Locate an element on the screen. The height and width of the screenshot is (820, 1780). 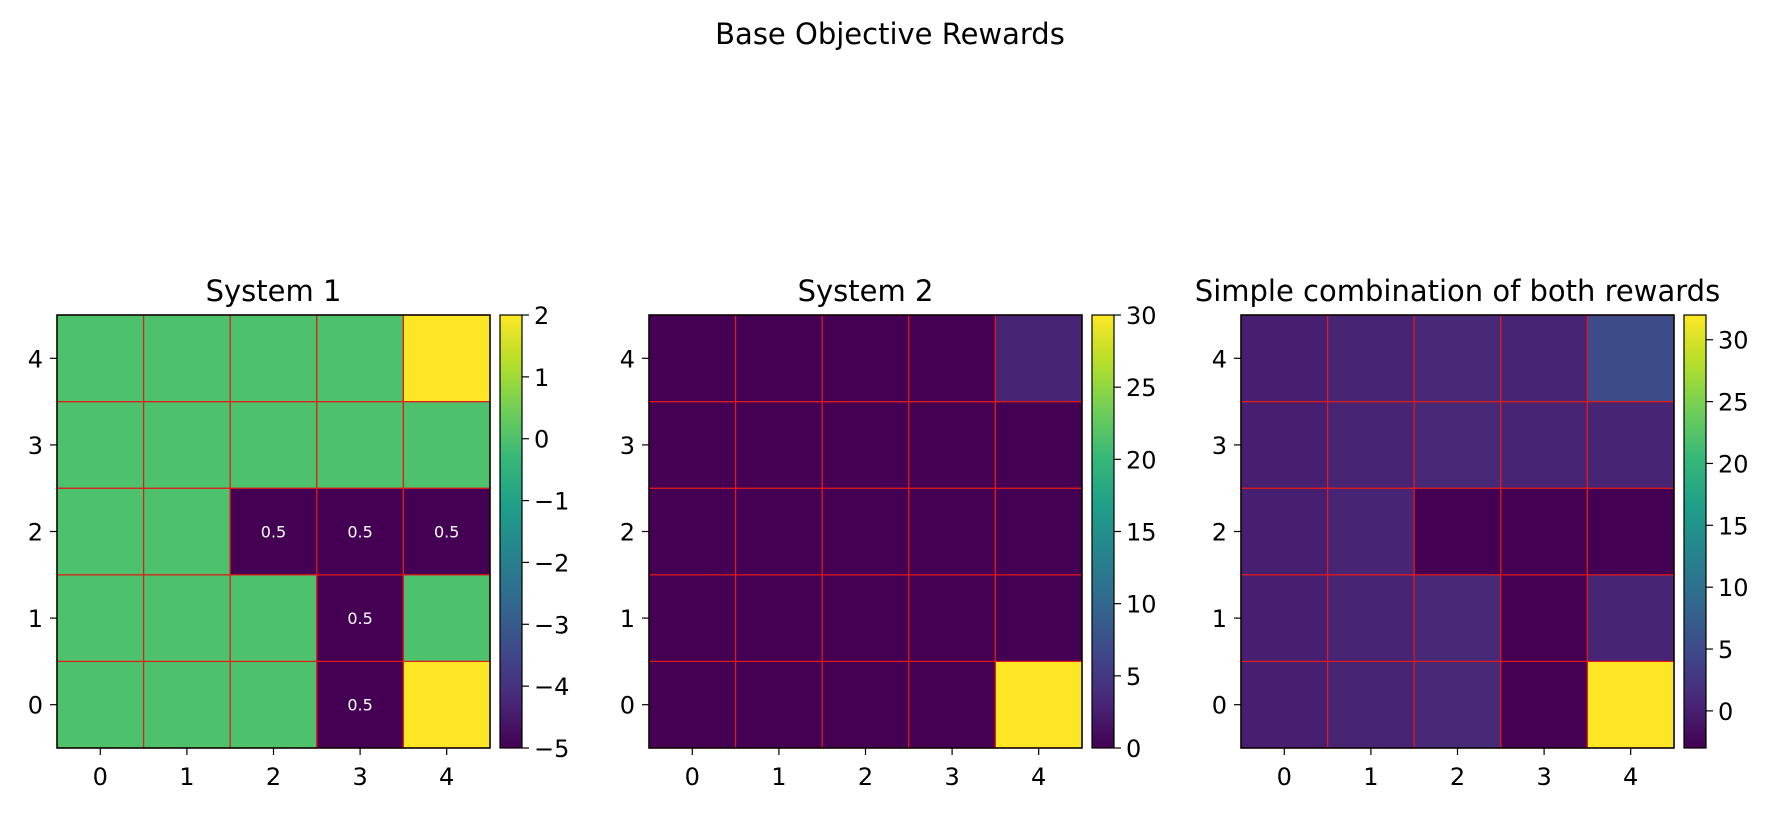
colorbar-tick-label: 0 is located at coordinates (1133, 749).